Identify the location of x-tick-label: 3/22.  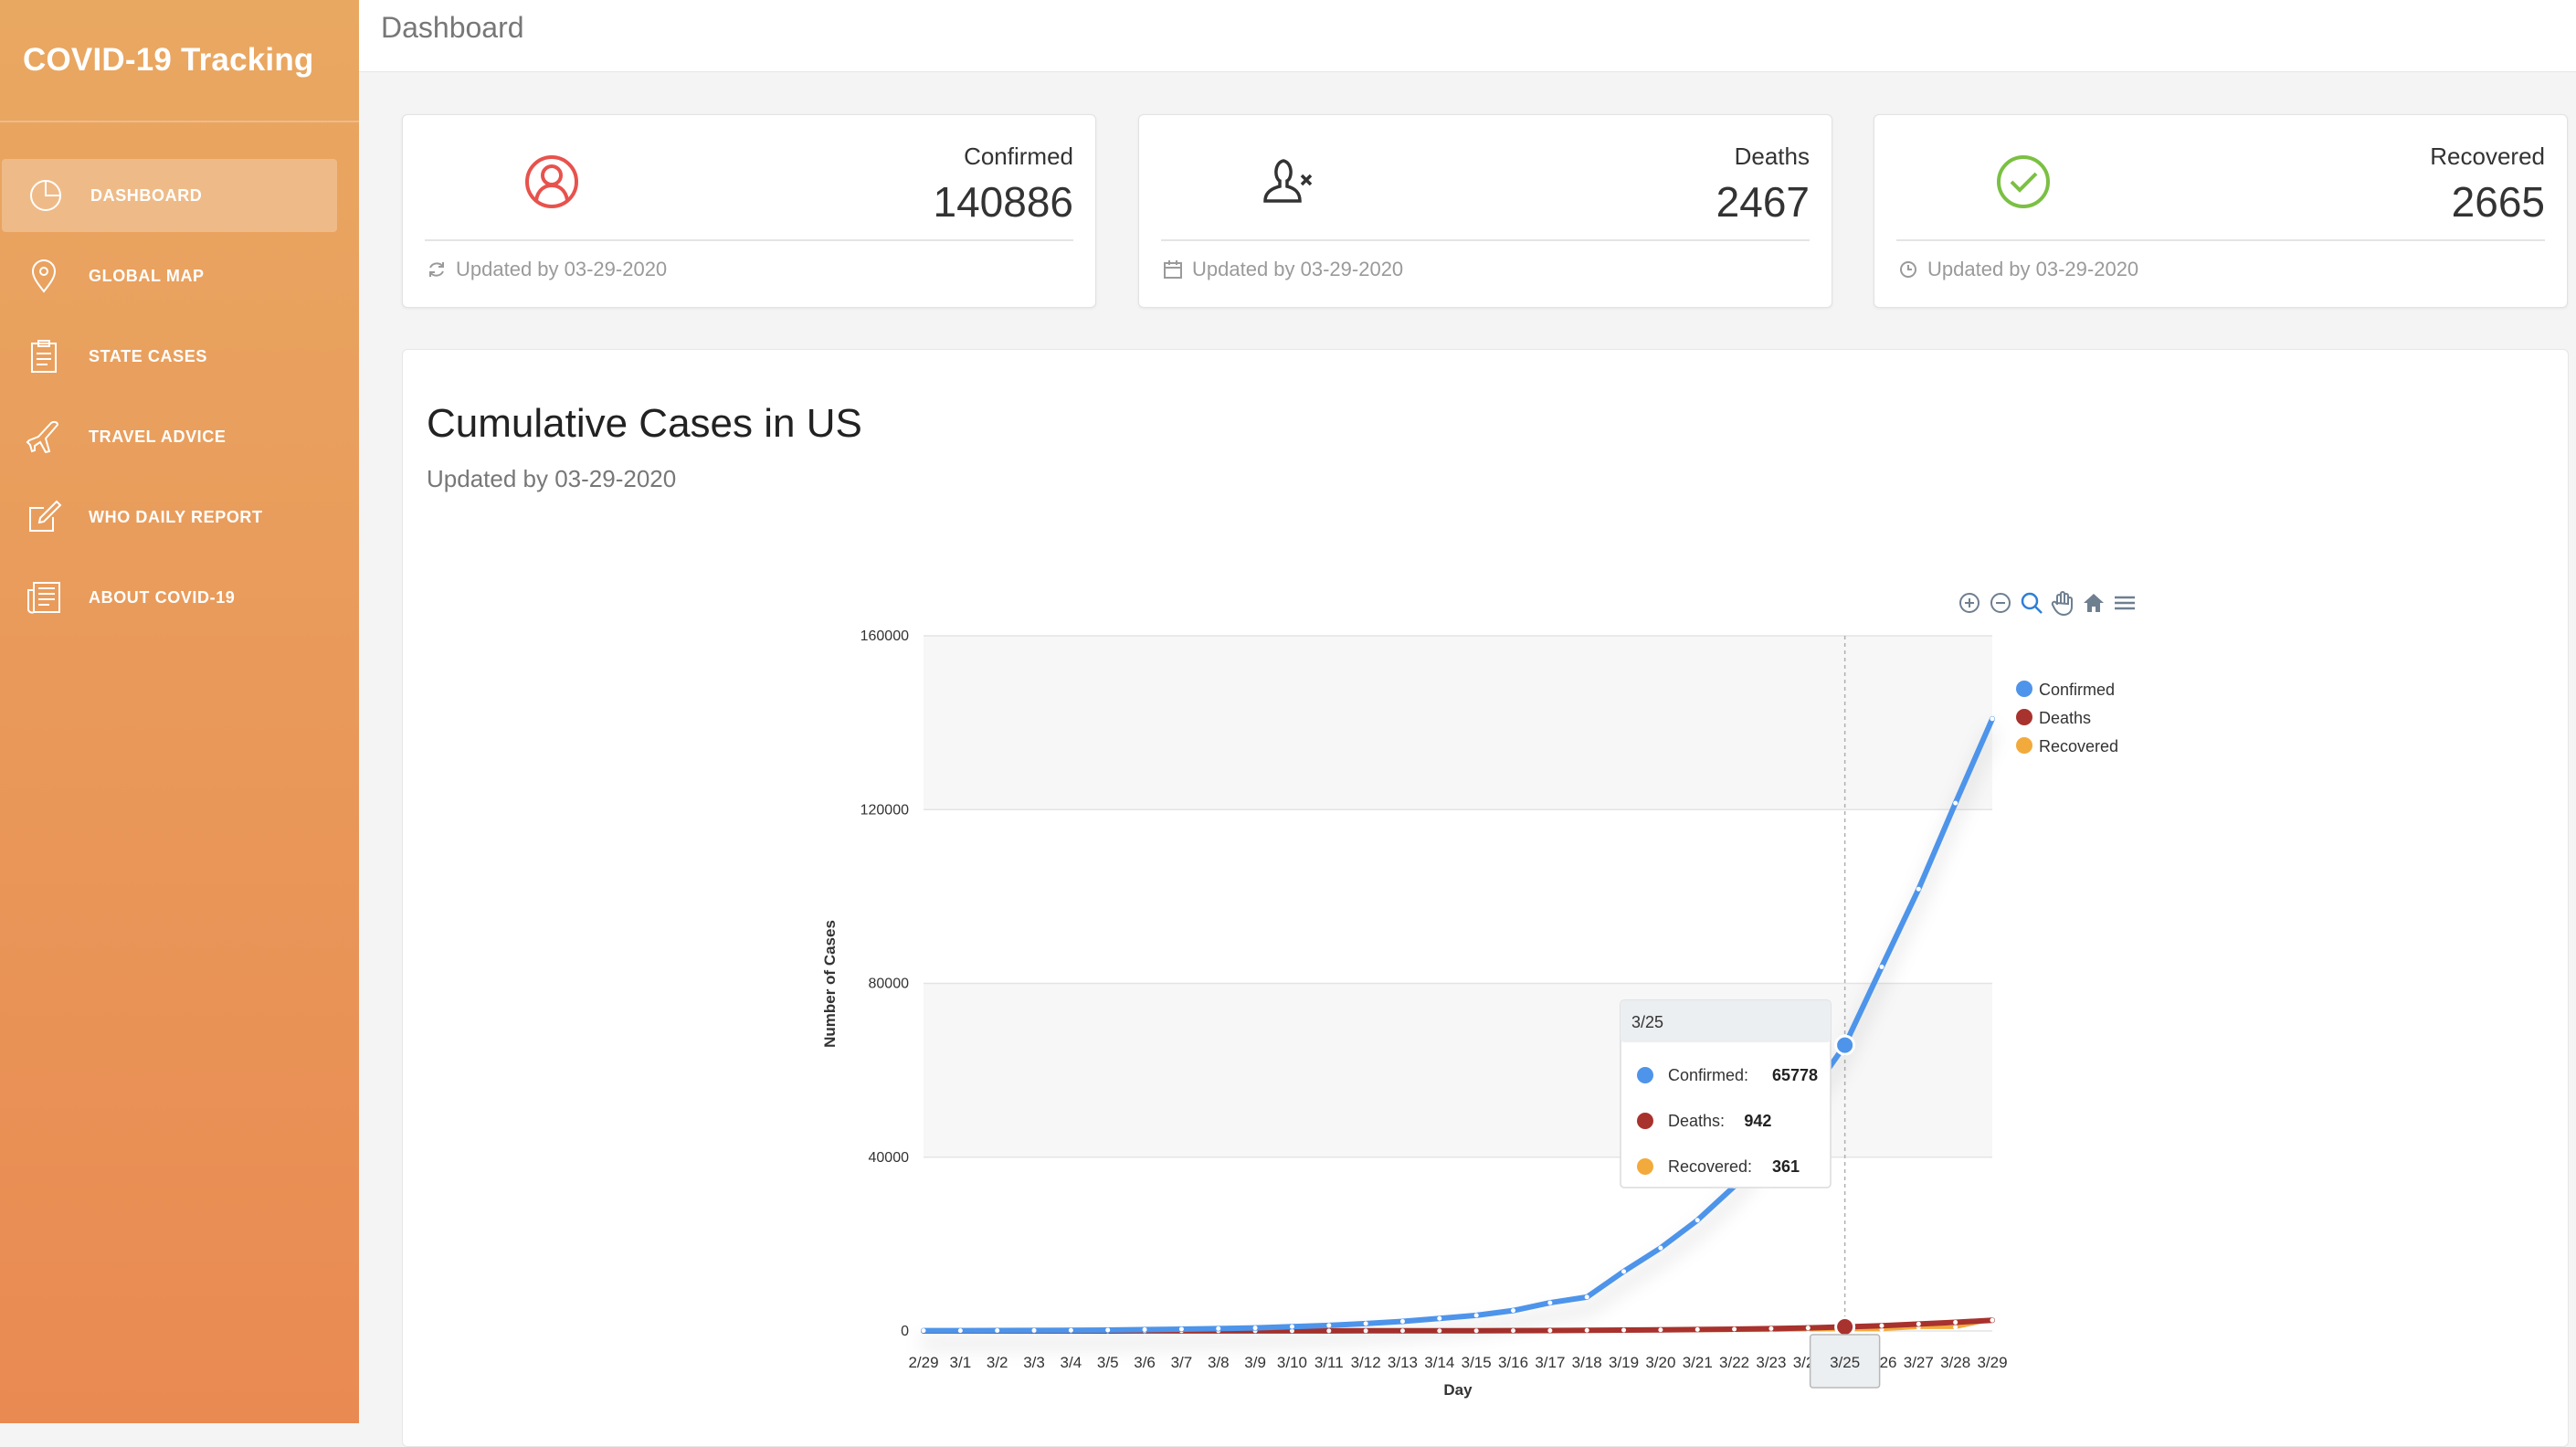
(1734, 1362).